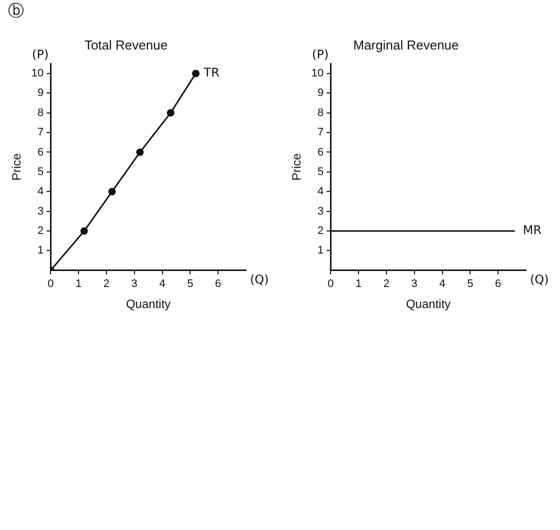 This screenshot has height=530, width=560. Describe the element at coordinates (16, 10) in the screenshot. I see `text: ⓑ` at that location.